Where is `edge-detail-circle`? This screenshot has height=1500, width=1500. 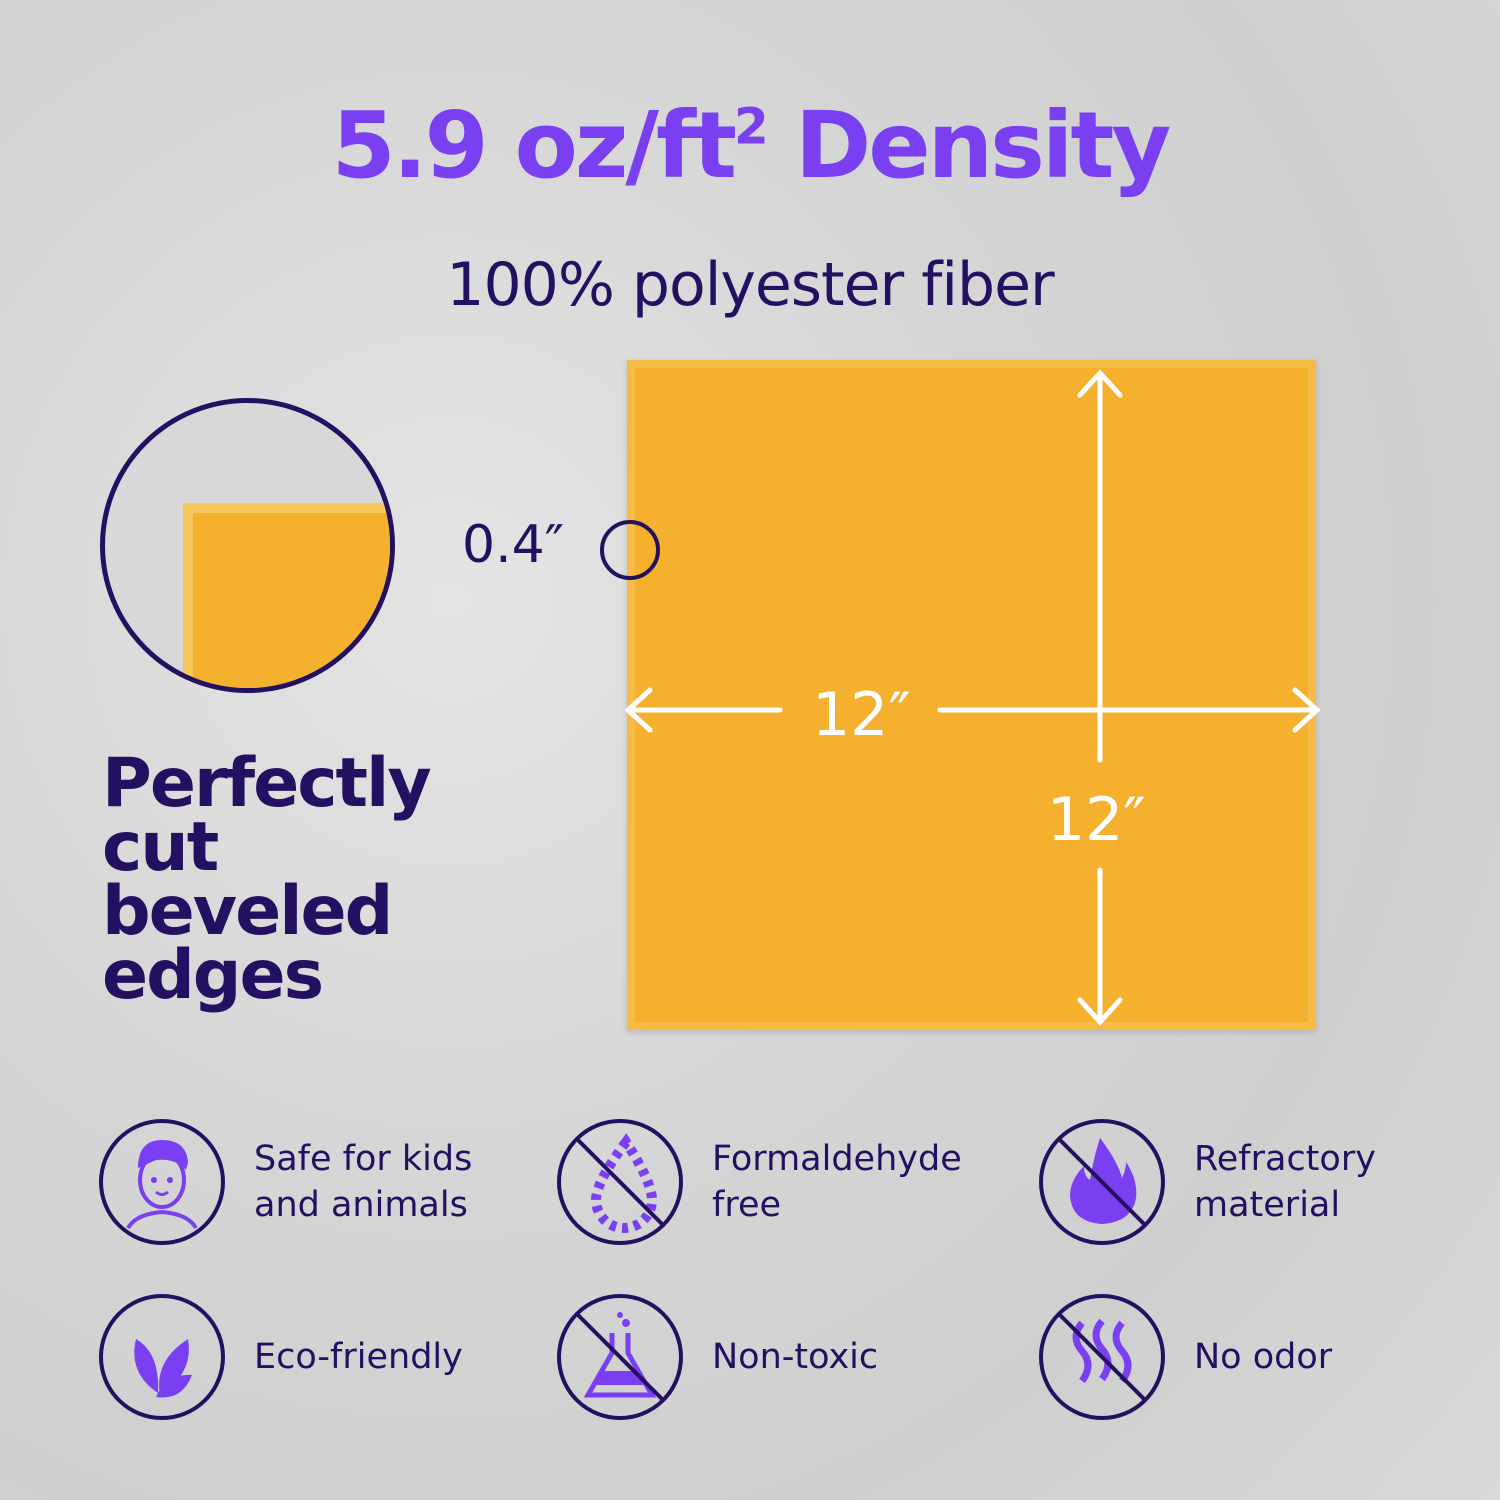 edge-detail-circle is located at coordinates (247, 545).